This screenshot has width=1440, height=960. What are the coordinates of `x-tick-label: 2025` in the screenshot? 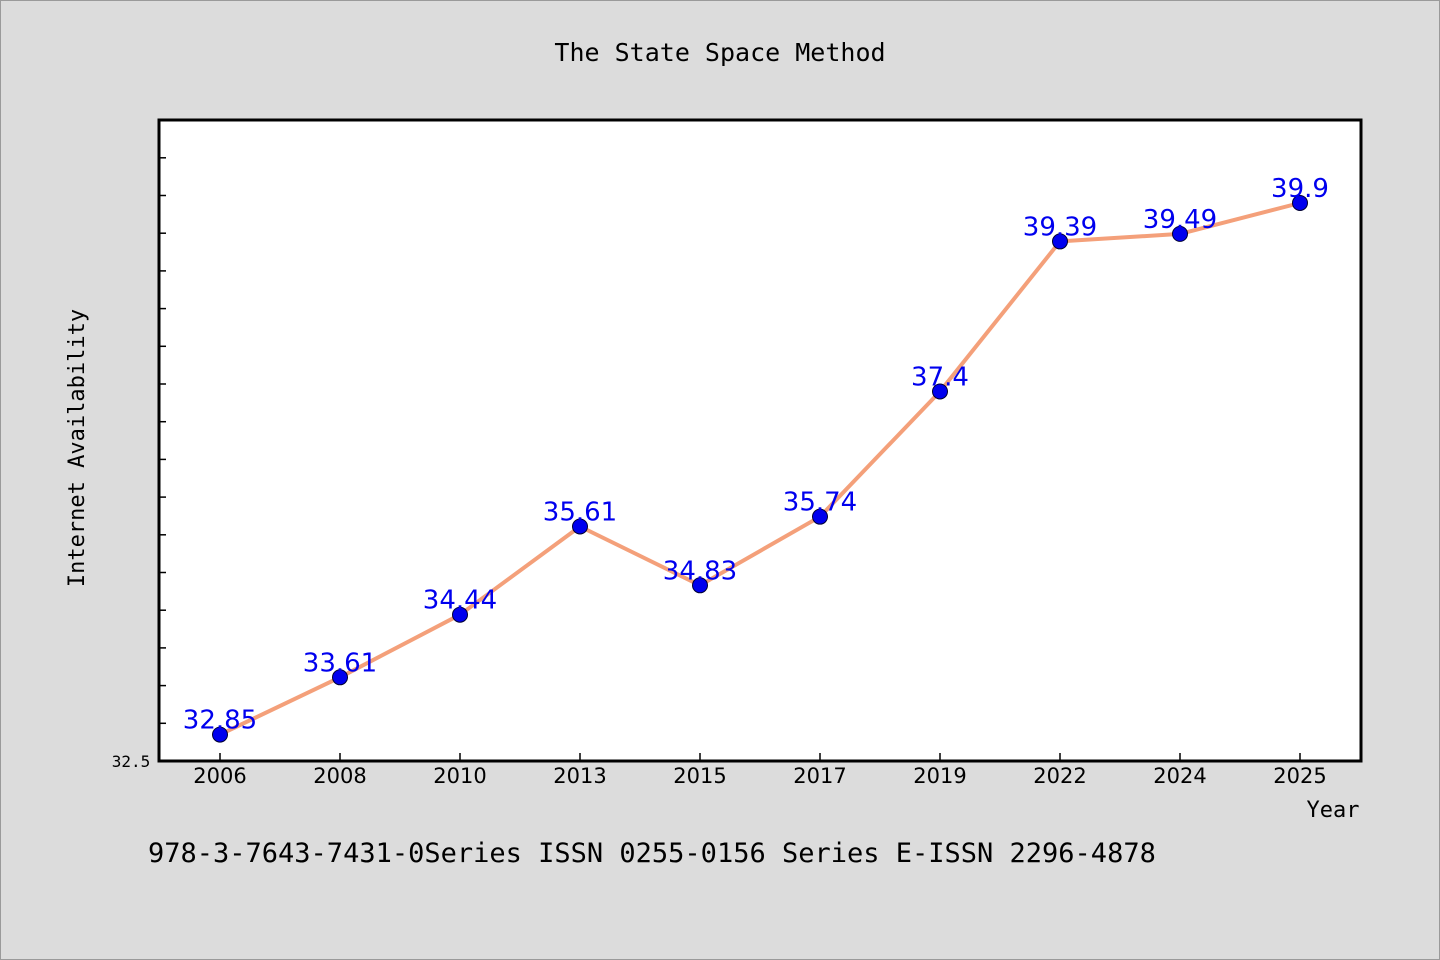 It's located at (1299, 776).